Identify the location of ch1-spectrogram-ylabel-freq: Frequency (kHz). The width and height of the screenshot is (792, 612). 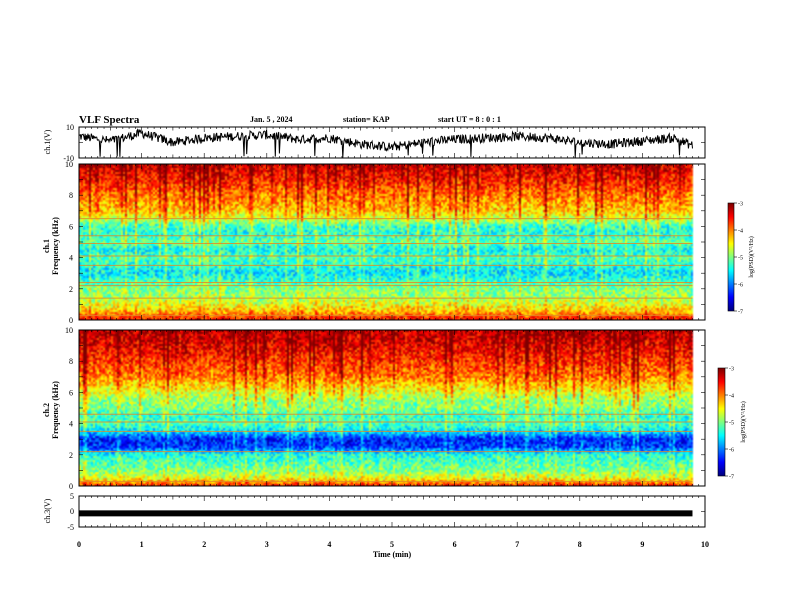
(55, 246).